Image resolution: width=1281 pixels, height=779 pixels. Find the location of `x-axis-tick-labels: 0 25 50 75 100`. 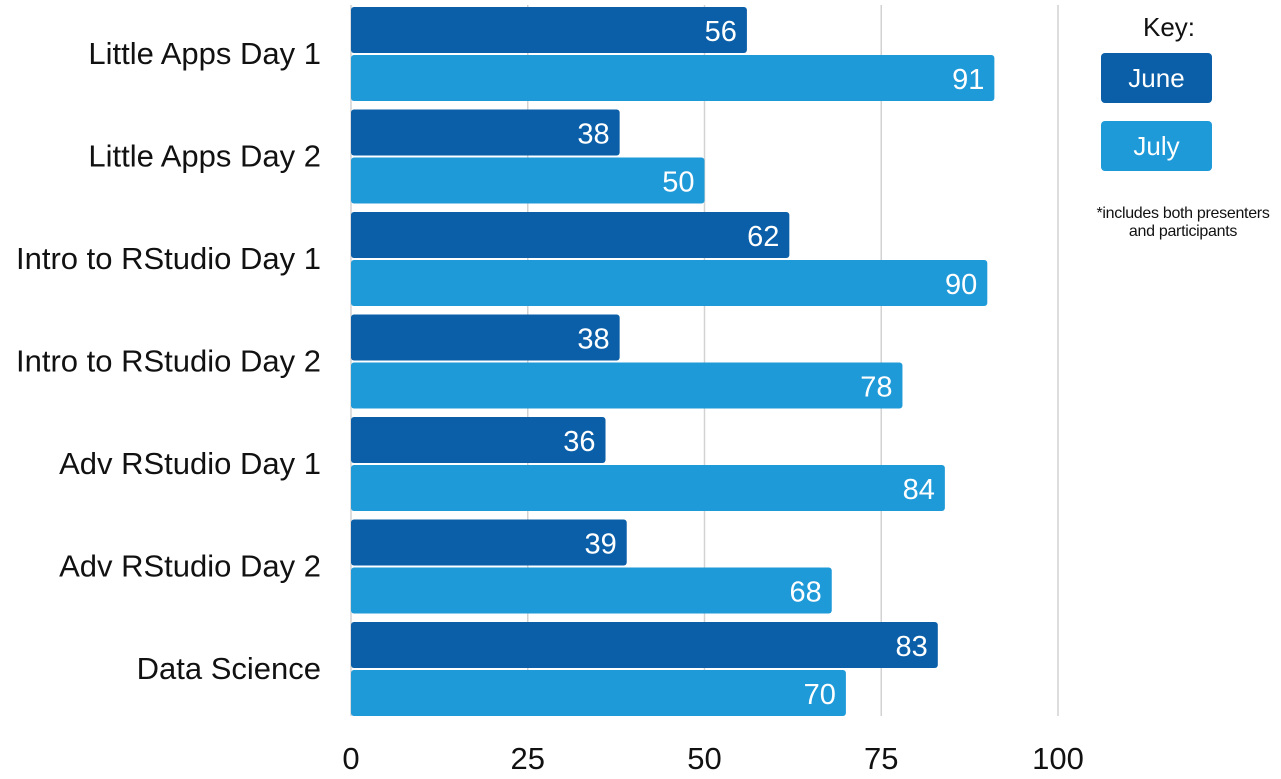

x-axis-tick-labels: 0 25 50 75 100 is located at coordinates (712, 758).